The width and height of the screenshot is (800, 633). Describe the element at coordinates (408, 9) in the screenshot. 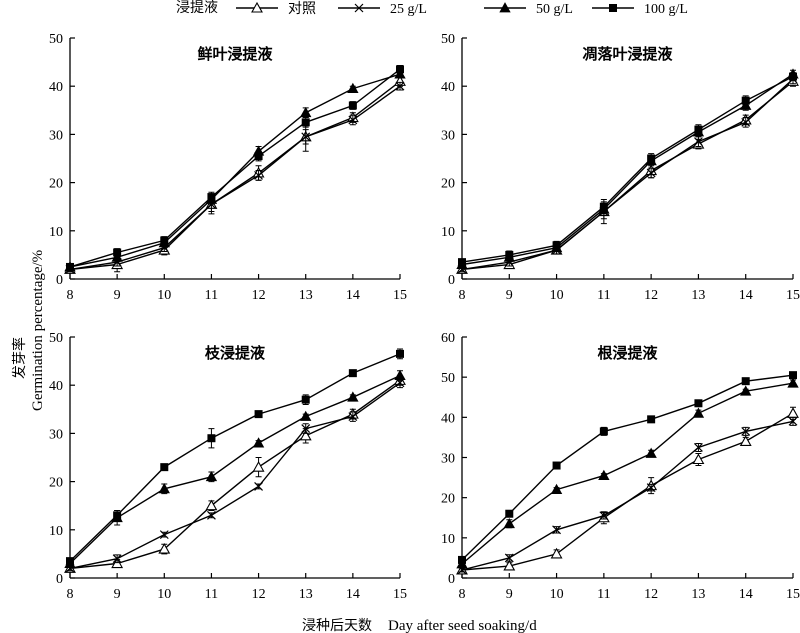

I see `legend-label: 25 g/L` at that location.